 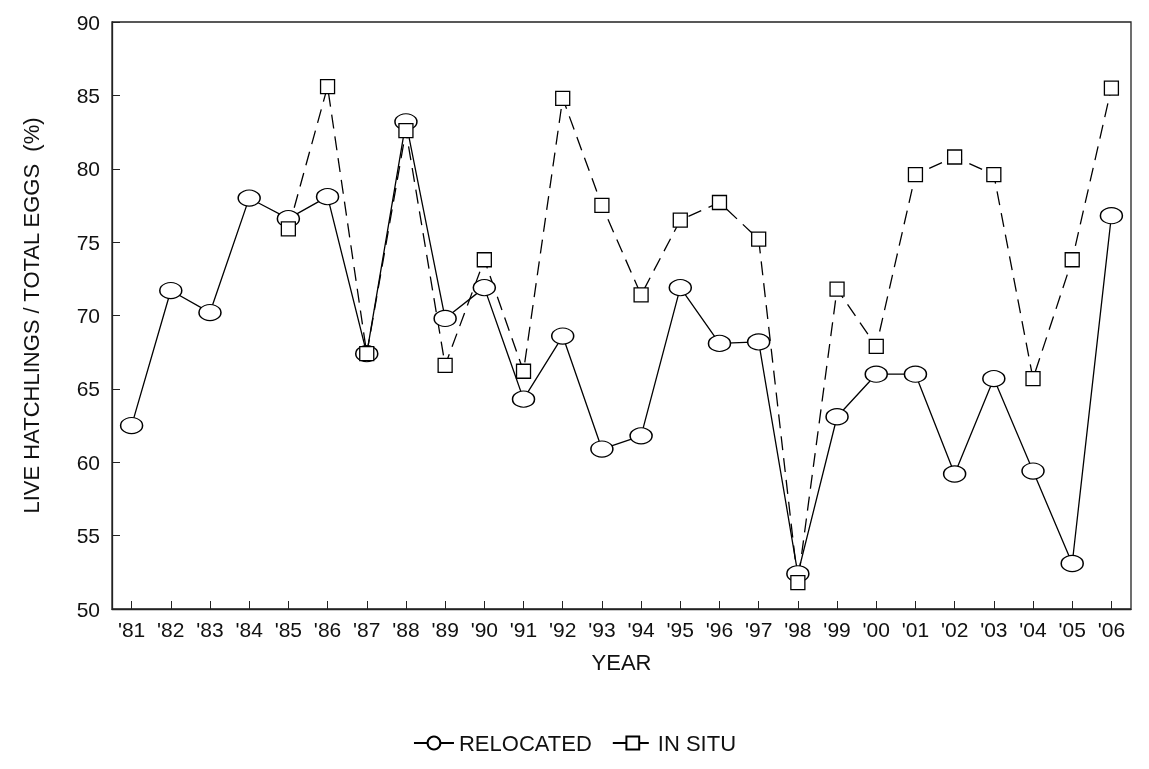 I want to click on x-tick-label: '81, so click(x=131, y=629).